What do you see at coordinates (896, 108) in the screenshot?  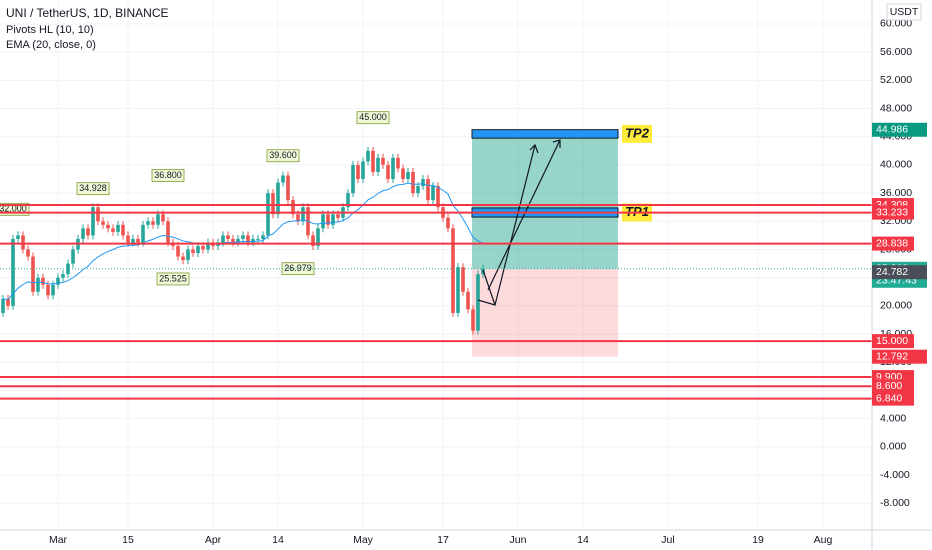 I see `y-tick-label: 48.000` at bounding box center [896, 108].